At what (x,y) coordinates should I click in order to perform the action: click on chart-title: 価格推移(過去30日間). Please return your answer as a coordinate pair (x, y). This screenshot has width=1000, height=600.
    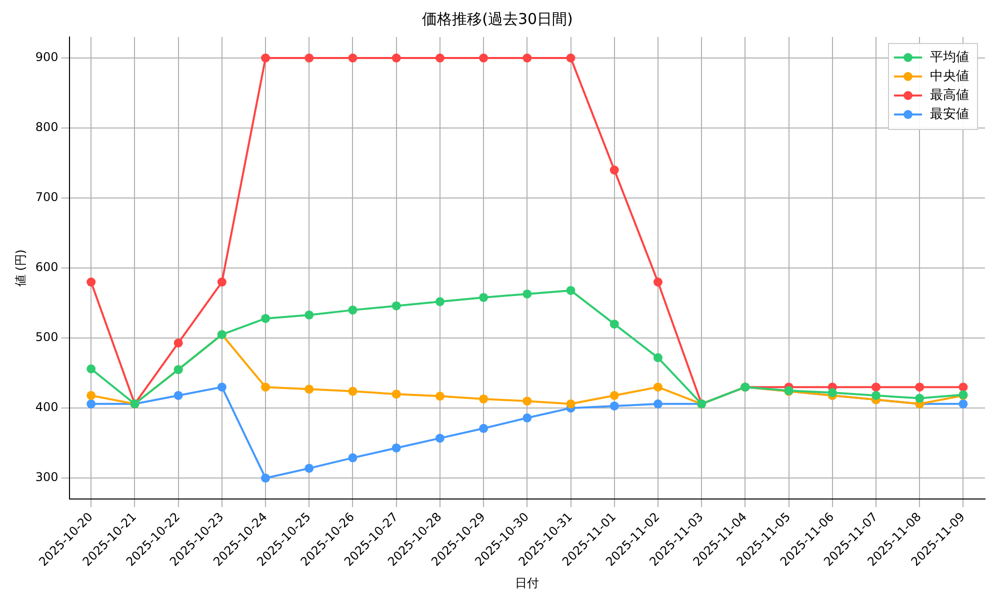
    Looking at the image, I should click on (497, 19).